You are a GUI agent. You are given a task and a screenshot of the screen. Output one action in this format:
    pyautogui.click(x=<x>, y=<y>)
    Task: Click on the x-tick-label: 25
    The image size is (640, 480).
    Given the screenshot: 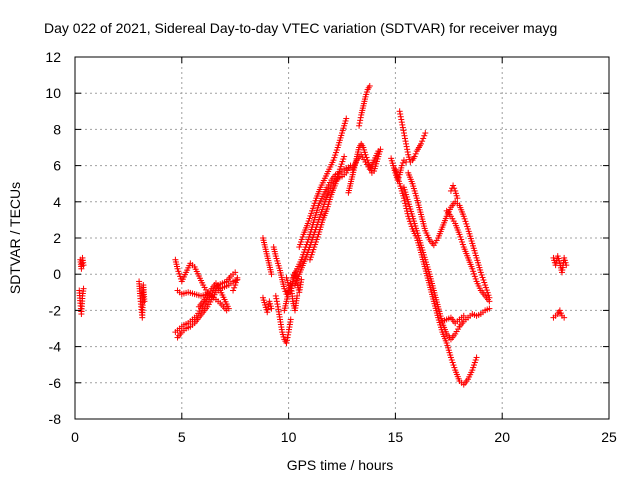 What is the action you would take?
    pyautogui.click(x=609, y=437)
    